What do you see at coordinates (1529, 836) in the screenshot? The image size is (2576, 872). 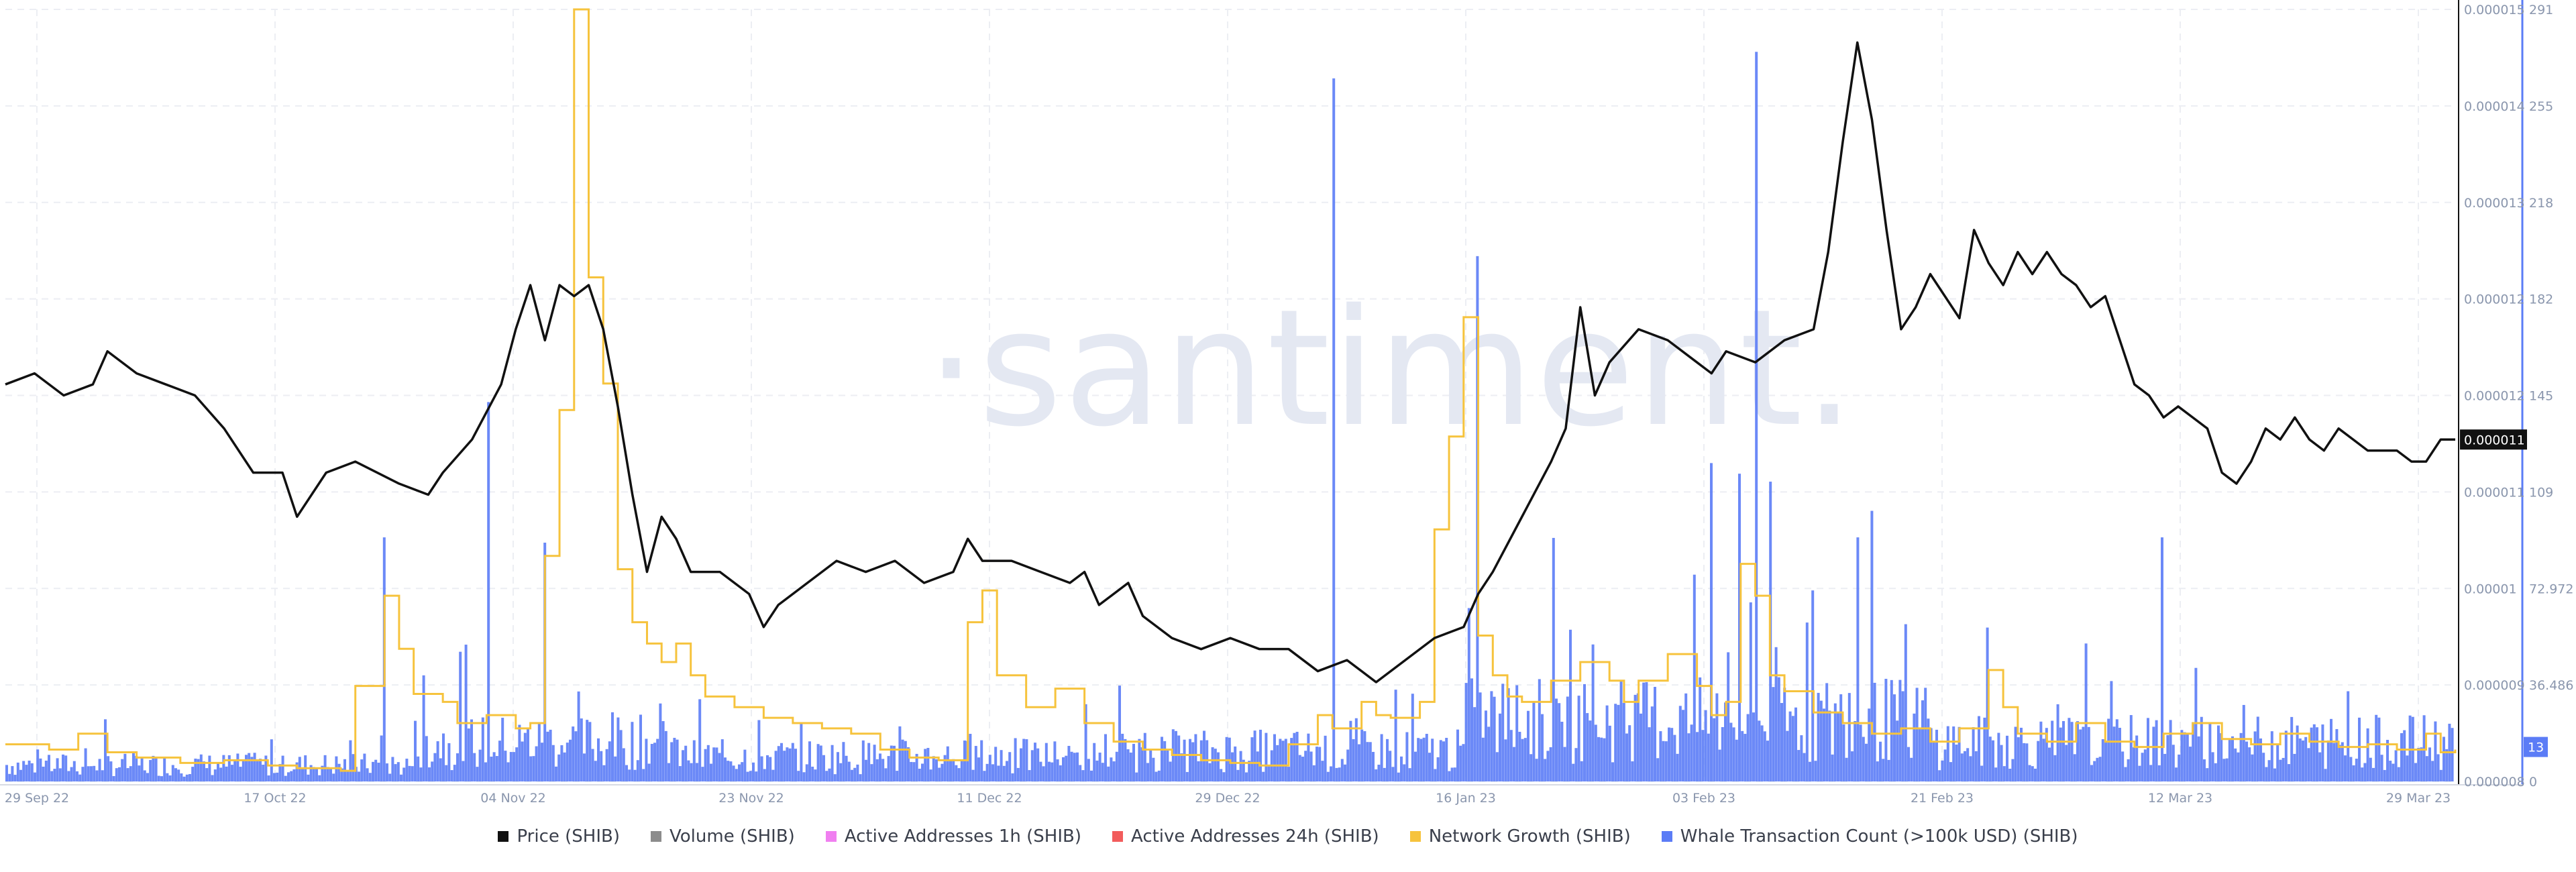 I see `legend-label: Network Growth (SHIB)` at bounding box center [1529, 836].